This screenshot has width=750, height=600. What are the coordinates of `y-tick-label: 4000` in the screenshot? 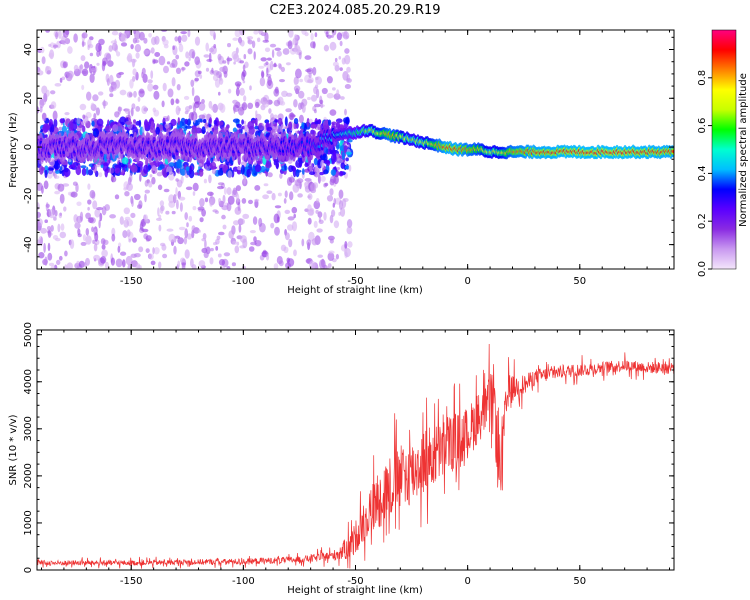 It's located at (28, 381).